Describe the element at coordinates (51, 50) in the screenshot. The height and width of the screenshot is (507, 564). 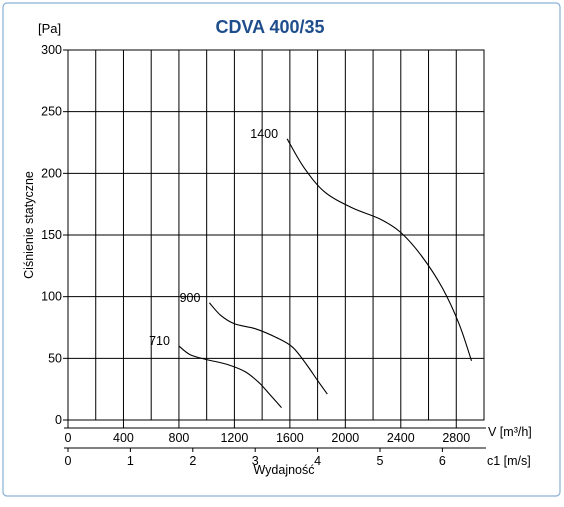
I see `y-tick-label: 300` at that location.